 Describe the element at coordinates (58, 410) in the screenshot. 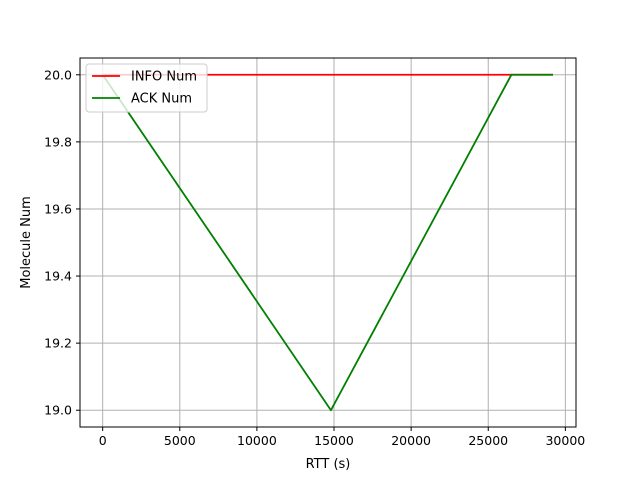

I see `y-tick-label: 19.0` at that location.